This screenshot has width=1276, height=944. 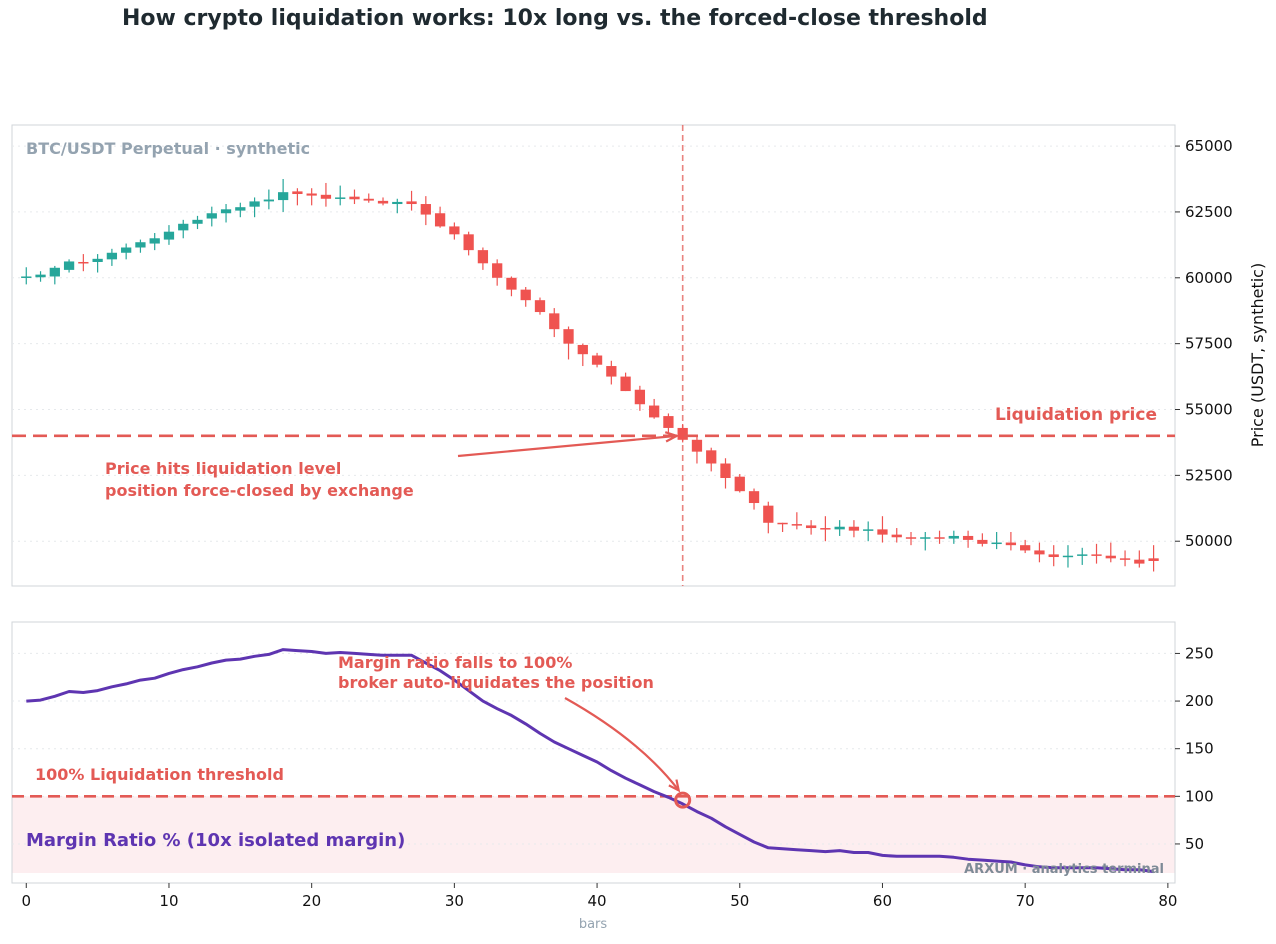 What do you see at coordinates (882, 901) in the screenshot?
I see `bars-tick-label: 60` at bounding box center [882, 901].